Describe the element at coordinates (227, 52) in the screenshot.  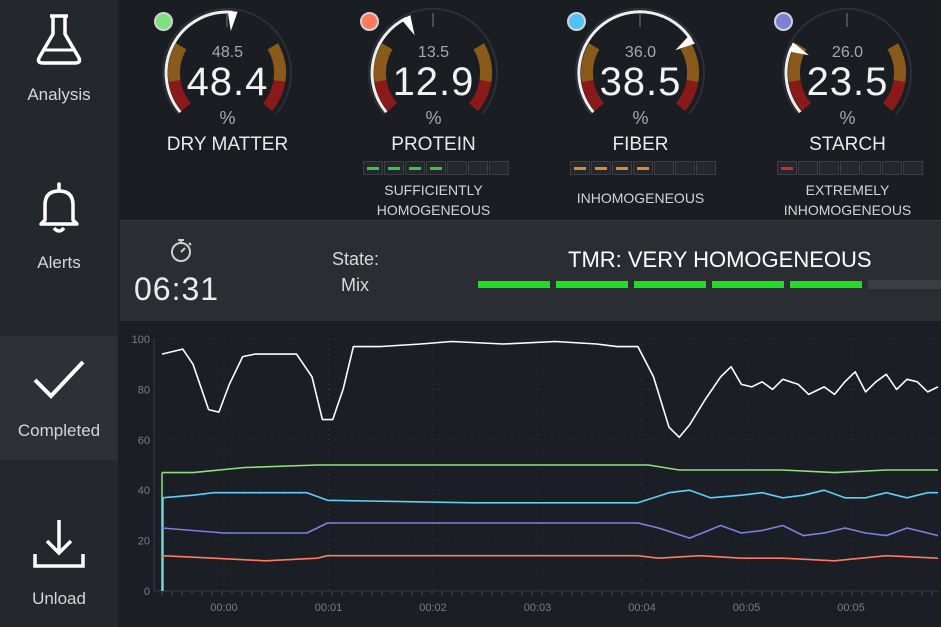
I see `gauge-target-value: 48.5` at that location.